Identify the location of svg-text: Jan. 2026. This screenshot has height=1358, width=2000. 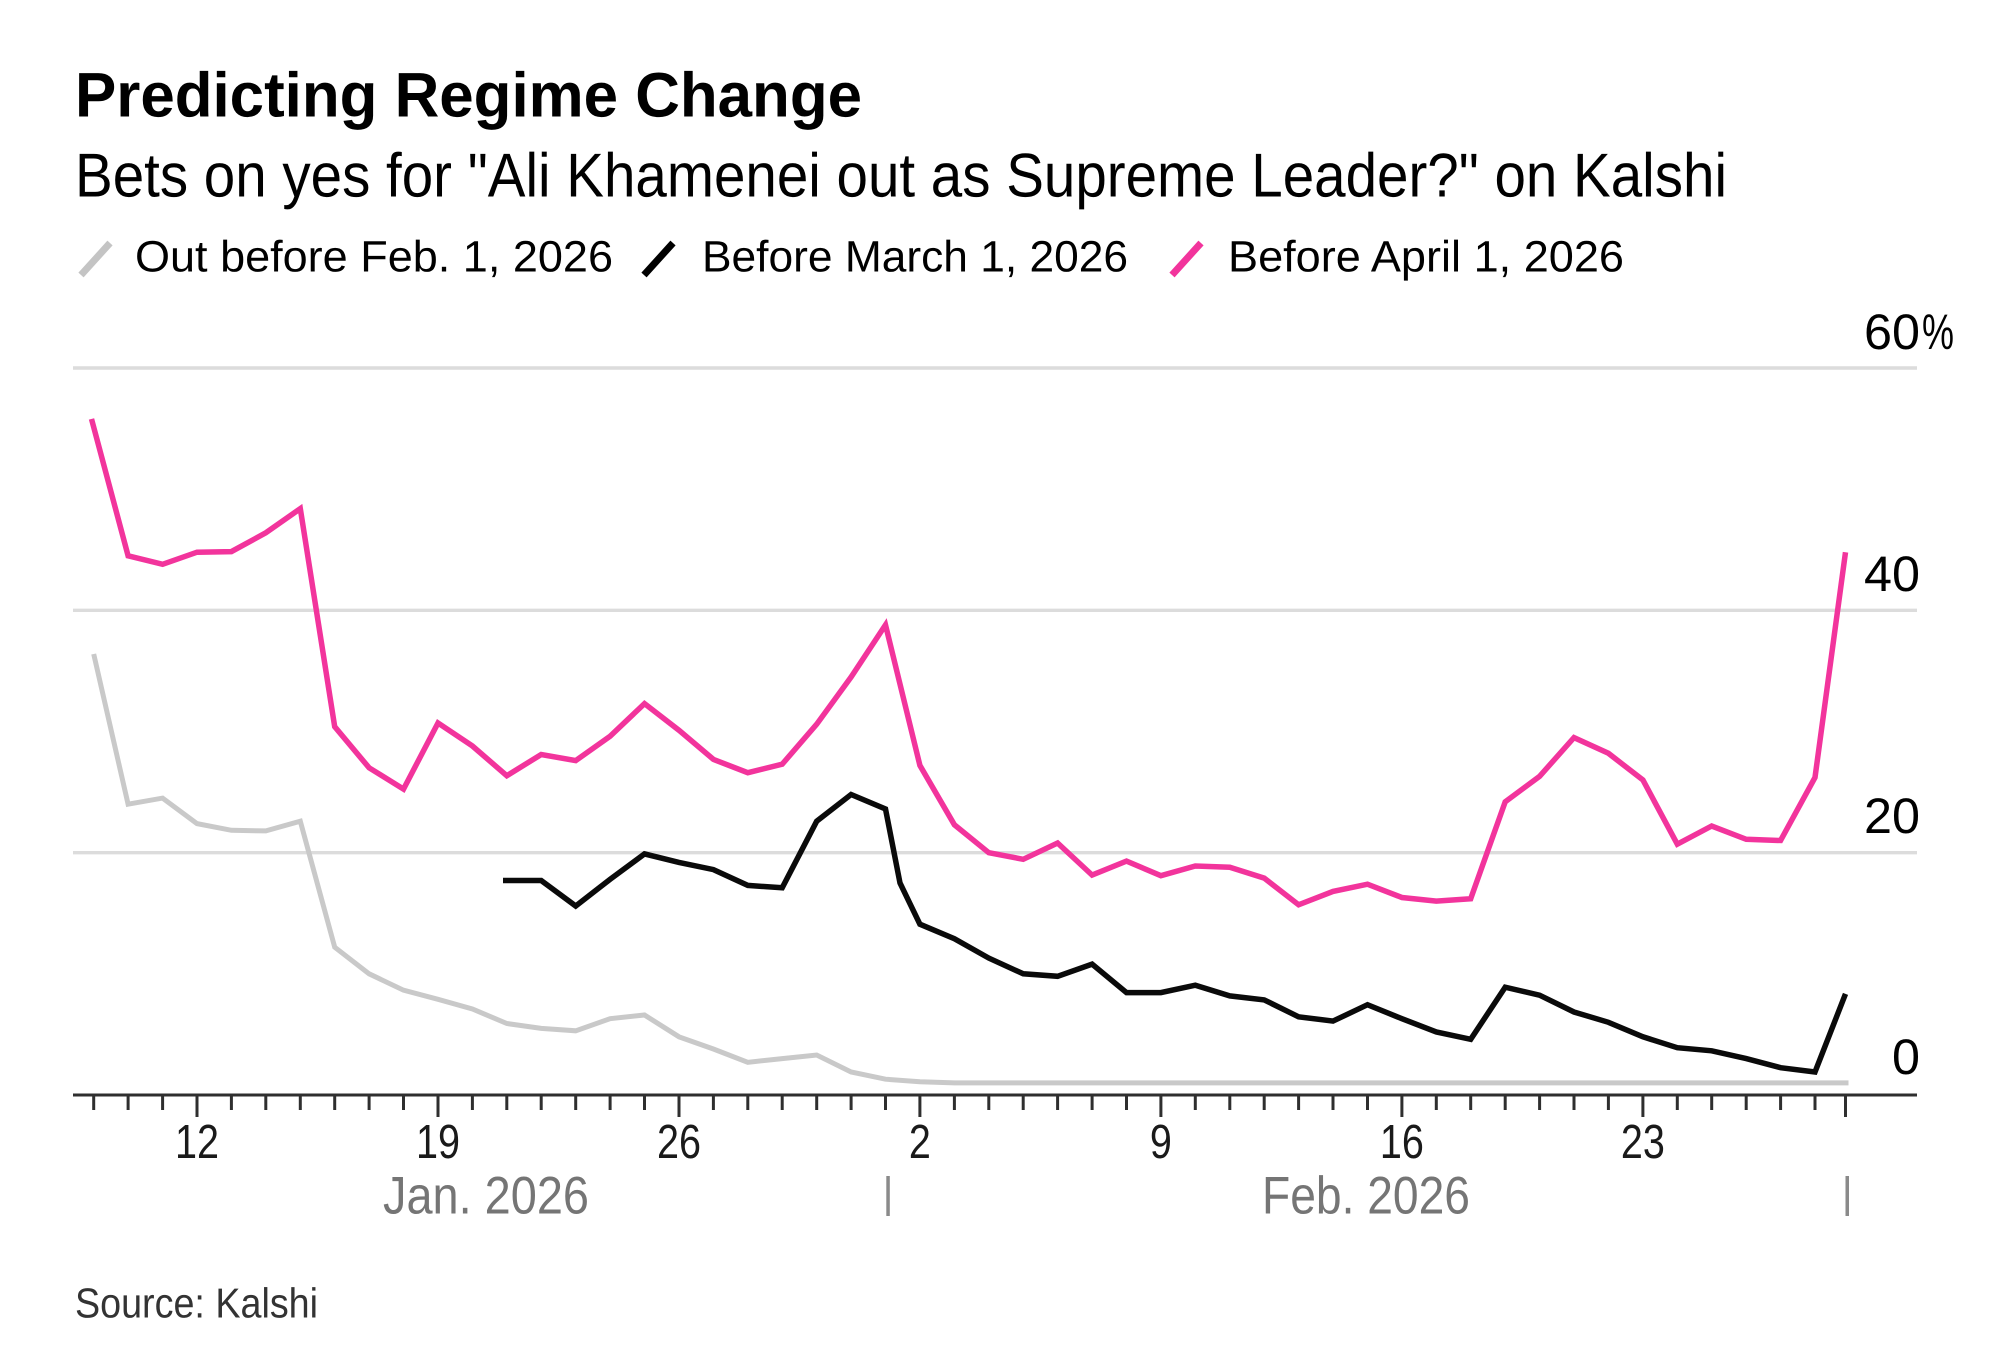
(486, 1196).